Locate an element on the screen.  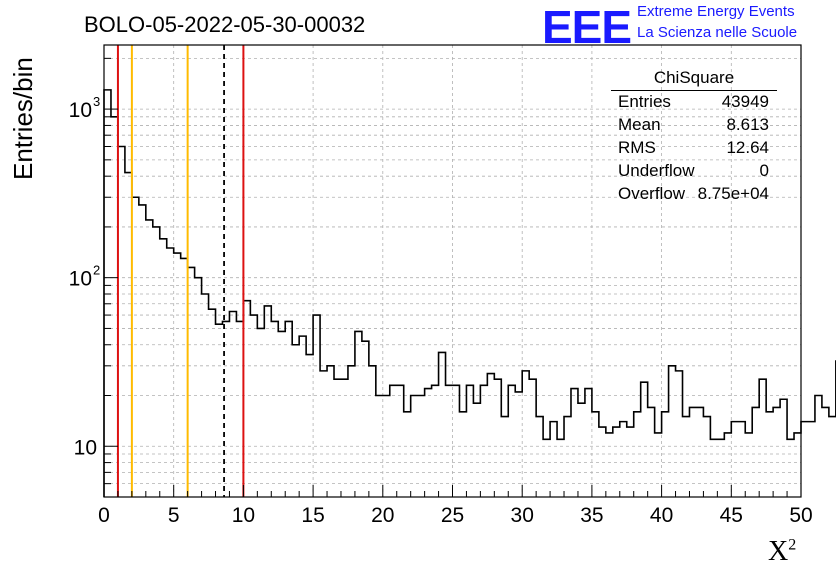
stats-key: Mean is located at coordinates (639, 124).